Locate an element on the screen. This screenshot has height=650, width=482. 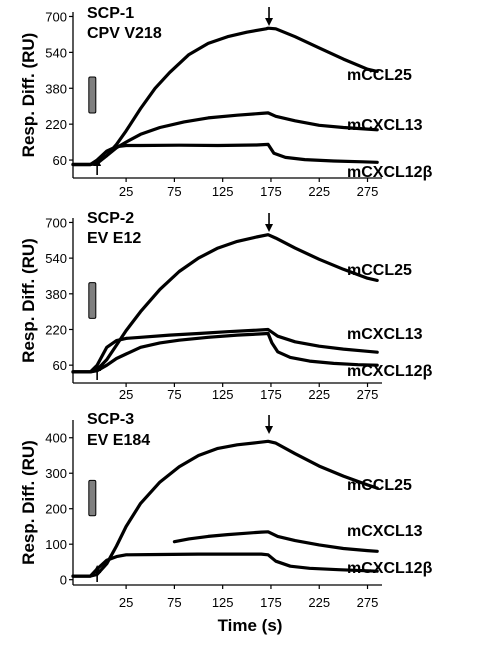
y-tick-label: 0 is located at coordinates (63, 580).